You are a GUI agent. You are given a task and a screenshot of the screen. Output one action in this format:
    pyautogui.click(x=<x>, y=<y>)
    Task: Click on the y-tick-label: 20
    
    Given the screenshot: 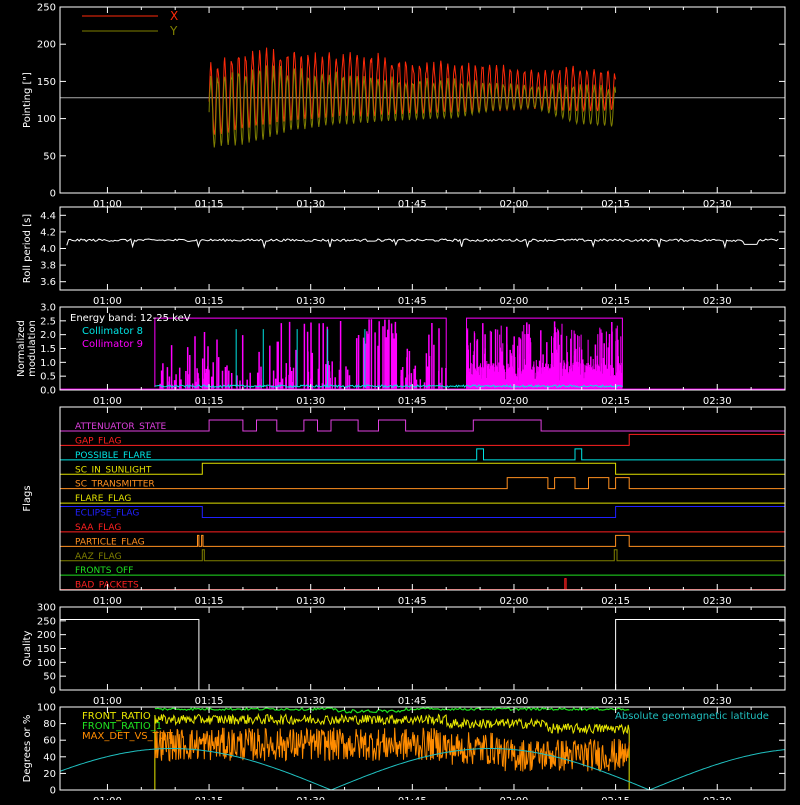 What is the action you would take?
    pyautogui.click(x=49, y=774)
    